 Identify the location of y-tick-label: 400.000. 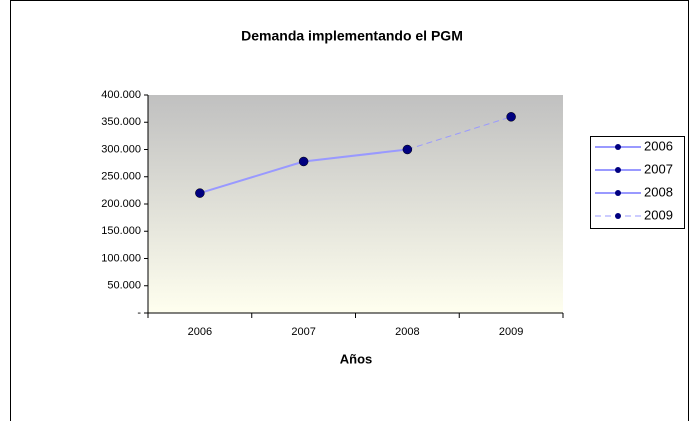
(121, 95).